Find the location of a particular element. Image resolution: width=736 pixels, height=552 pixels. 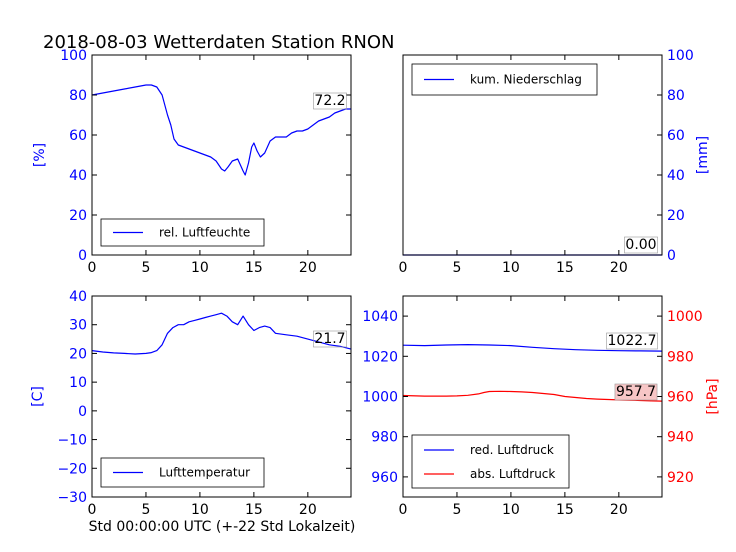

legend-box is located at coordinates (490, 461).